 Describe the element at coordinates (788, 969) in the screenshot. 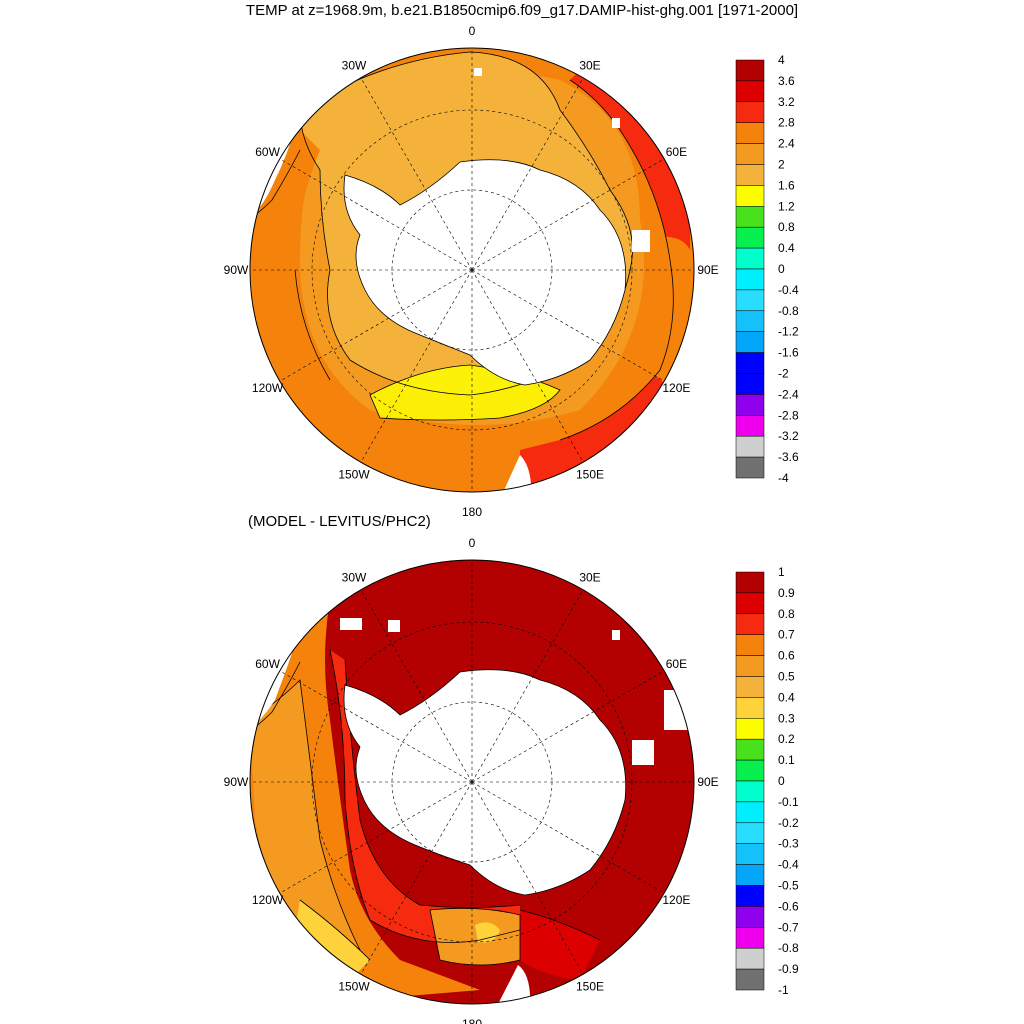

I see `colorbar-tick-label: -0.9` at that location.